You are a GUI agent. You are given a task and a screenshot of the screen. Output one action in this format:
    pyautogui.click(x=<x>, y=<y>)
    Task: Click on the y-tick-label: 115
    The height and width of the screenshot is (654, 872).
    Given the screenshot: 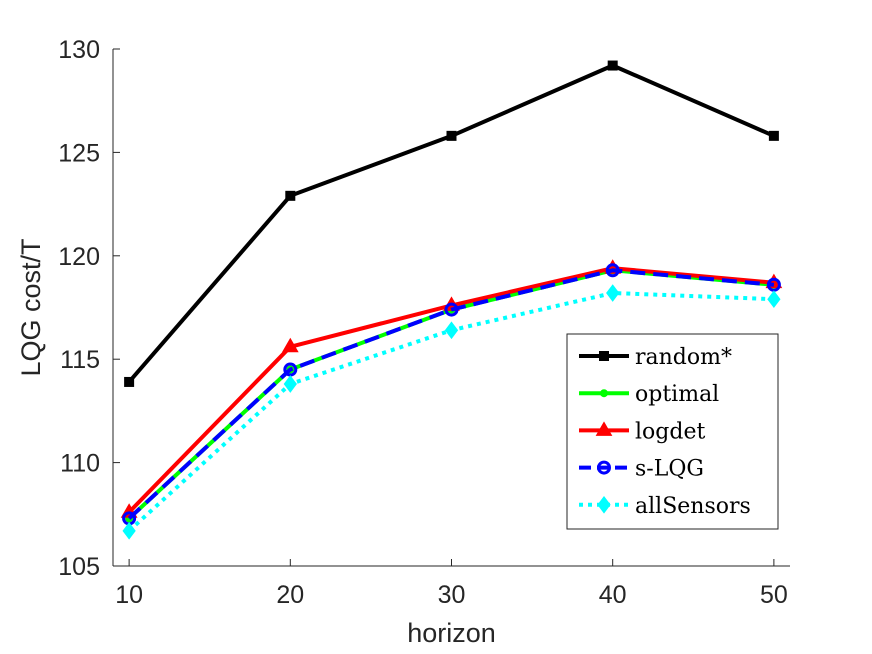 What is the action you would take?
    pyautogui.click(x=80, y=360)
    